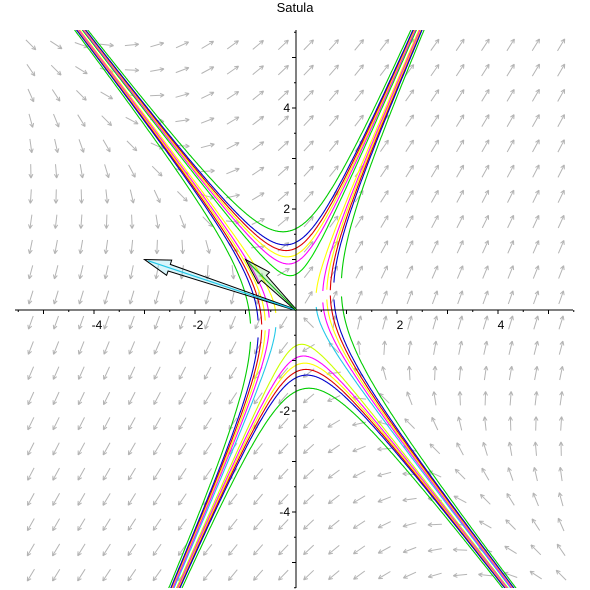 The width and height of the screenshot is (590, 590). I want to click on x-tick-label: 4, so click(501, 325).